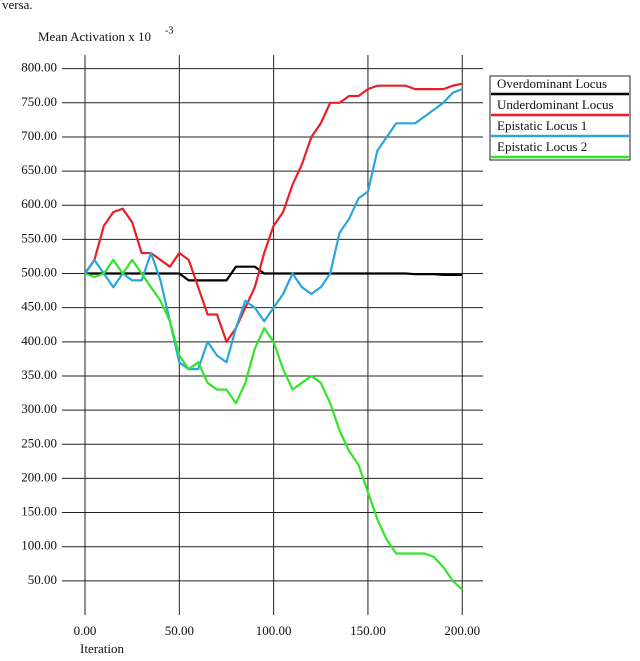  Describe the element at coordinates (39, 545) in the screenshot. I see `y-tick-label: 100.00` at that location.